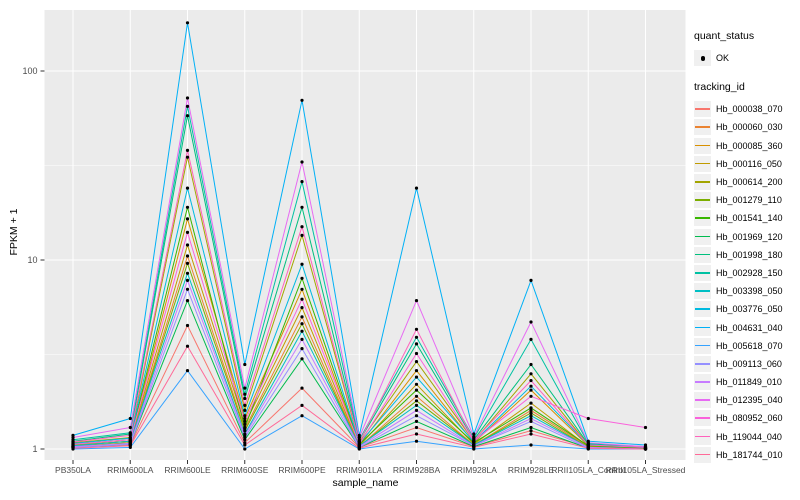 Image resolution: width=800 pixels, height=500 pixels. Describe the element at coordinates (588, 470) in the screenshot. I see `x-tick-label: RRII105LA_Control` at that location.